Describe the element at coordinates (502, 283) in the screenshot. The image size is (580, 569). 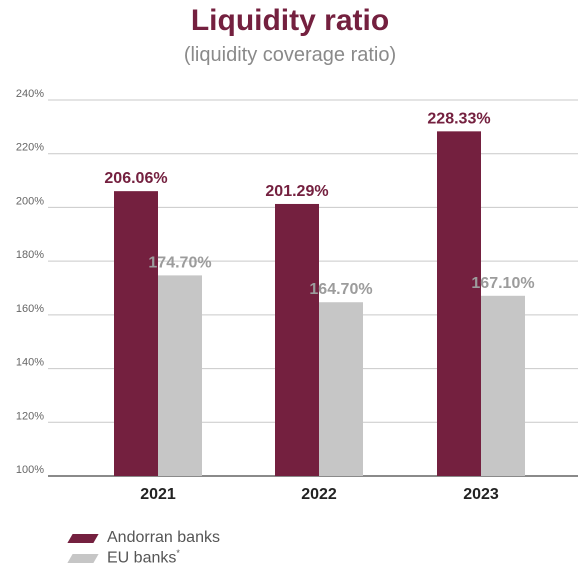
I see `data-label: 167.10%` at that location.